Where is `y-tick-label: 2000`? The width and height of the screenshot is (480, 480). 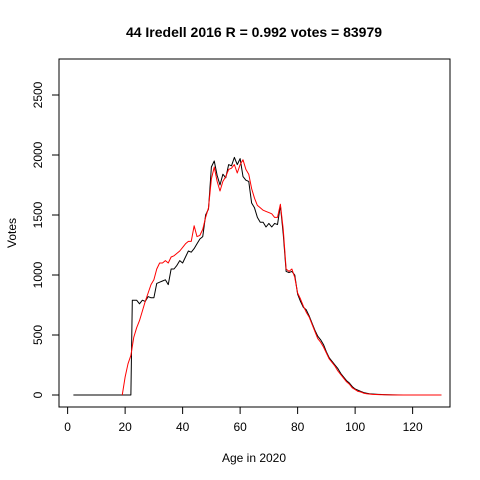 y-tick-label: 2000 is located at coordinates (38, 154).